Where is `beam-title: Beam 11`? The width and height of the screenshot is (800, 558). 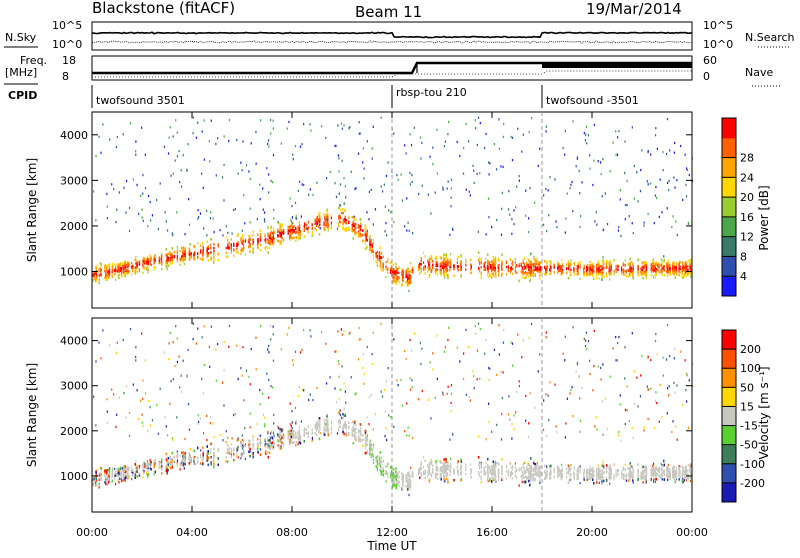 beam-title: Beam 11 is located at coordinates (388, 12).